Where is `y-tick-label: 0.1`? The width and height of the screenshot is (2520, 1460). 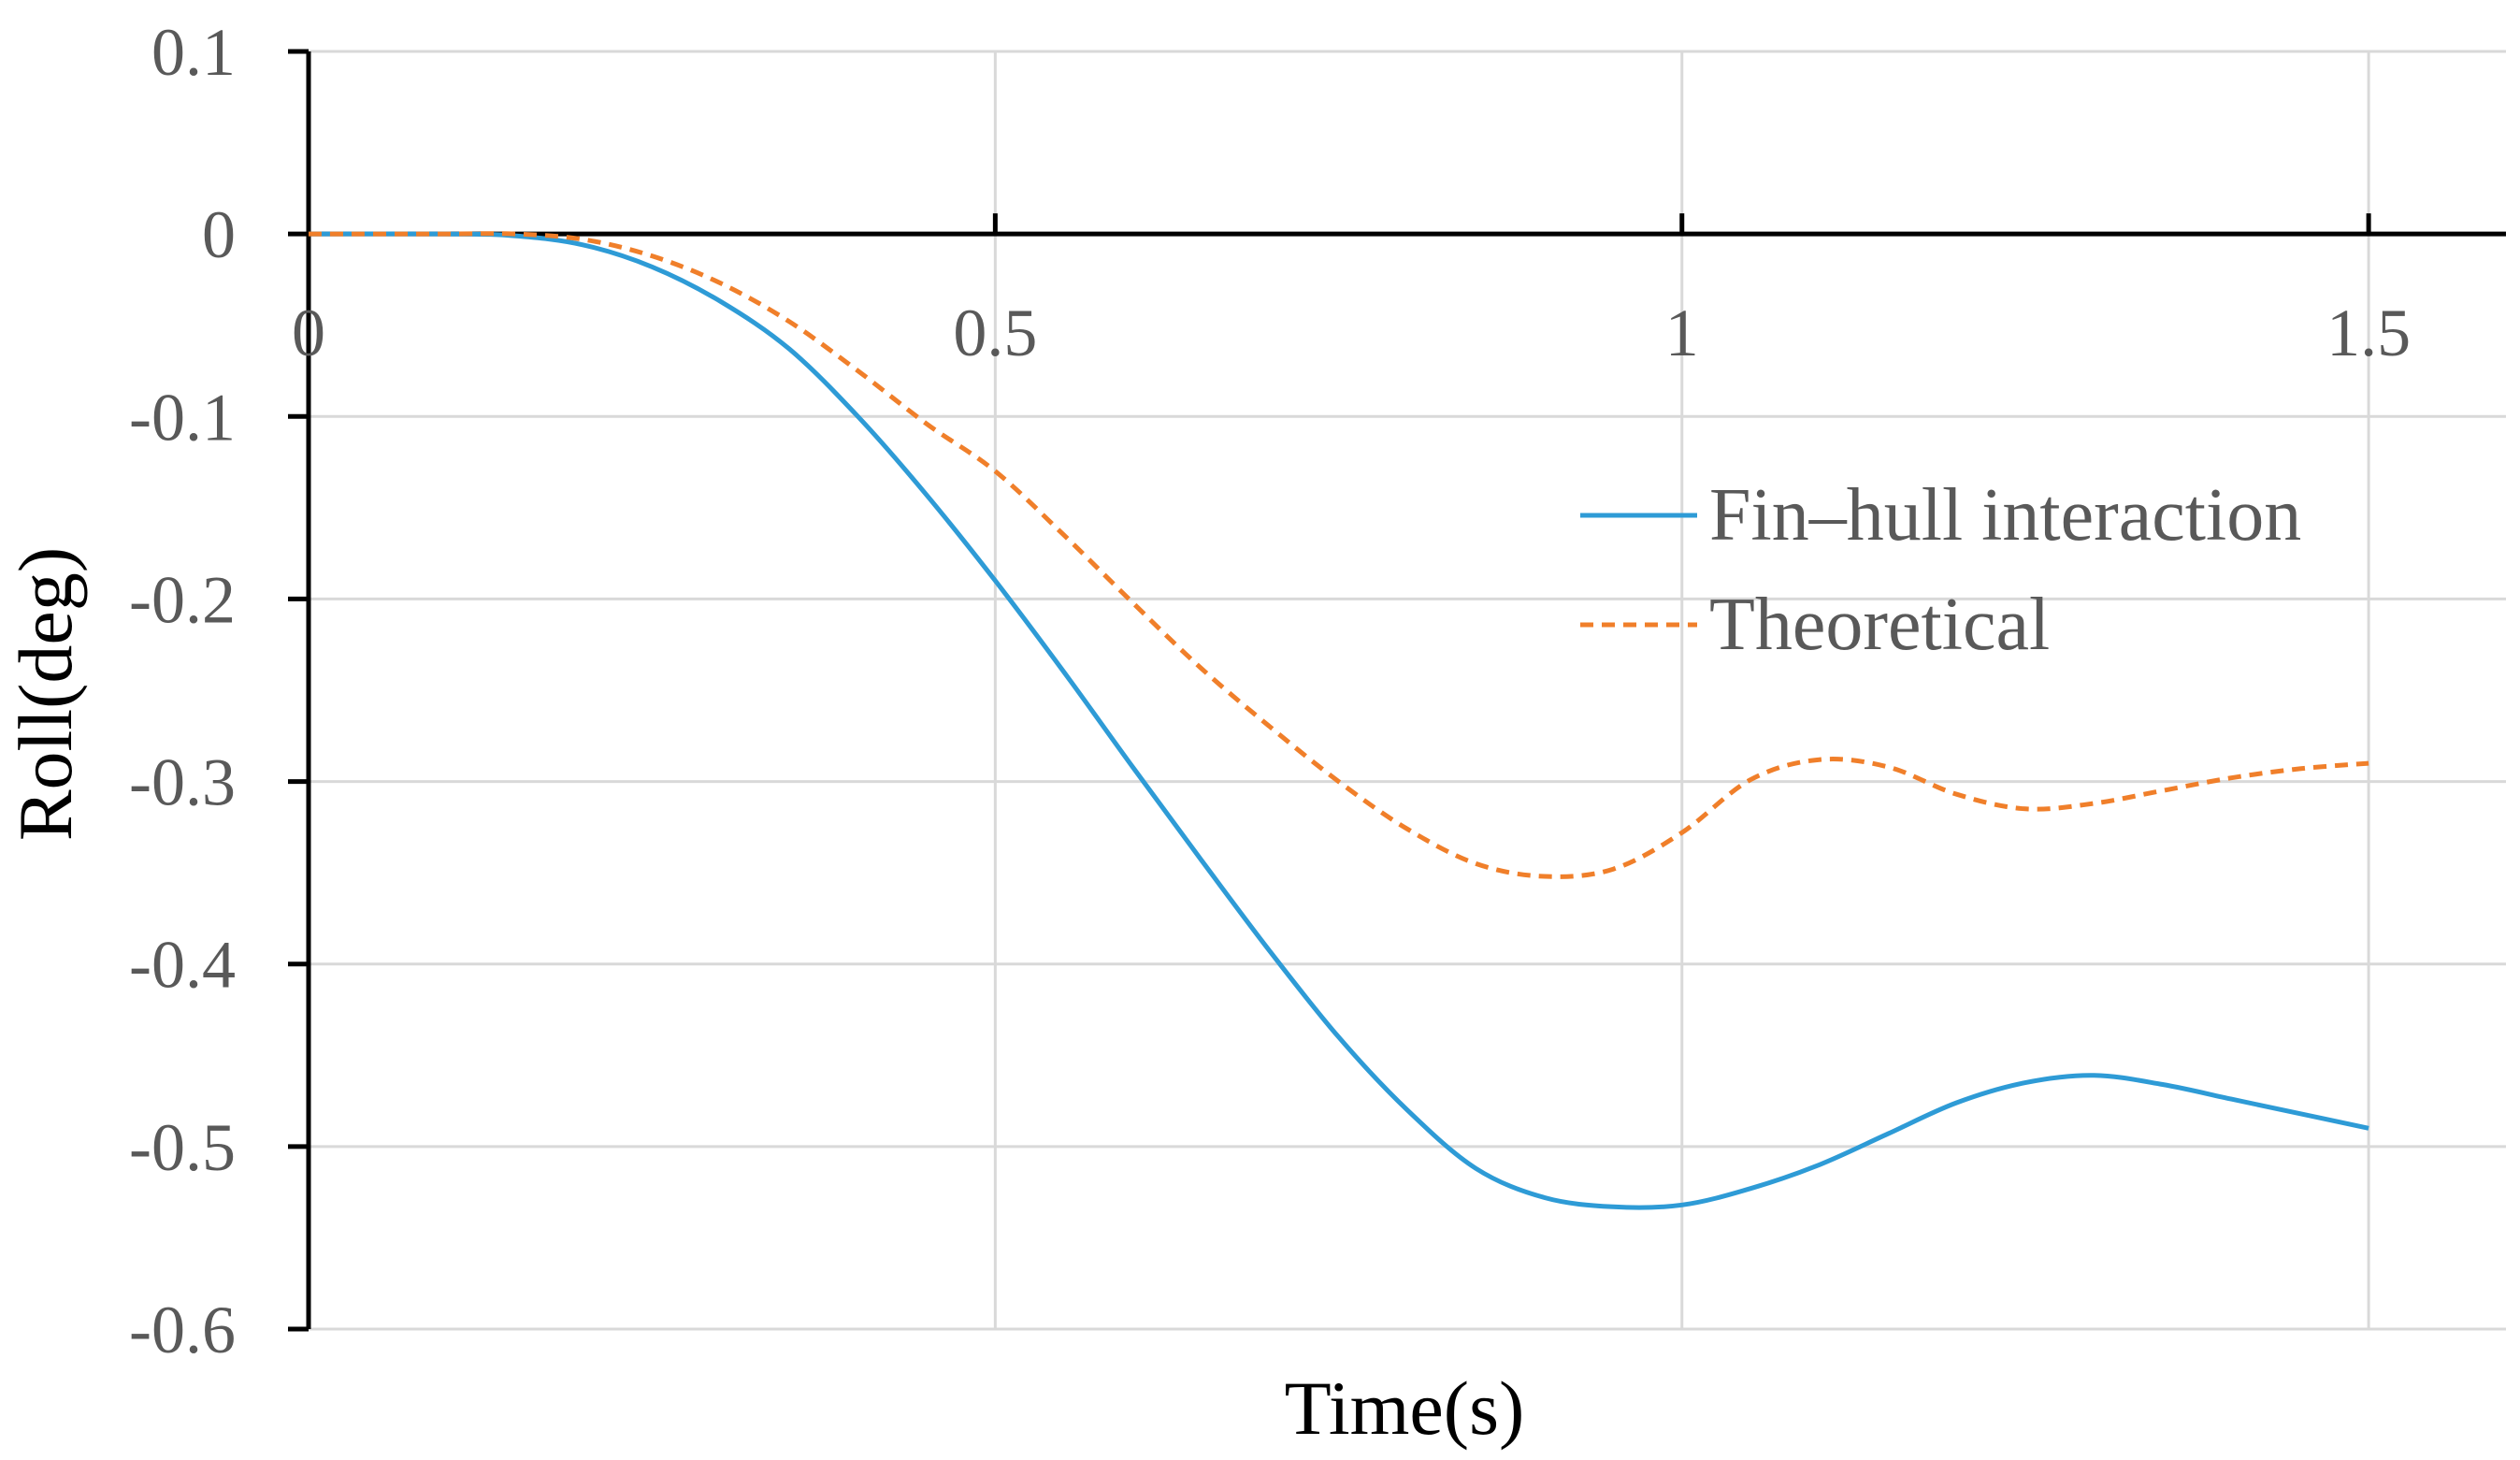 y-tick-label: 0.1 is located at coordinates (193, 53).